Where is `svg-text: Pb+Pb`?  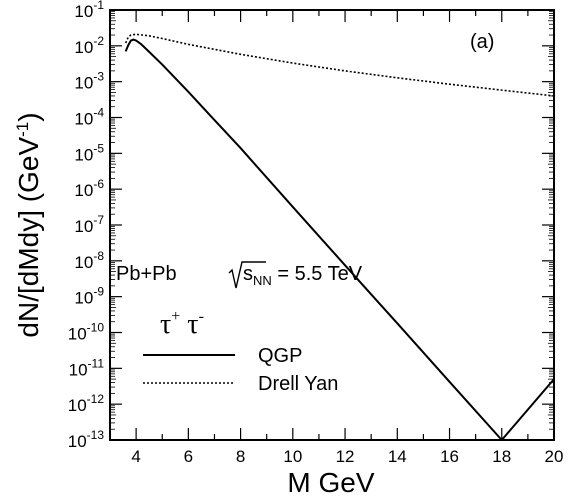
svg-text: Pb+Pb is located at coordinates (146, 274).